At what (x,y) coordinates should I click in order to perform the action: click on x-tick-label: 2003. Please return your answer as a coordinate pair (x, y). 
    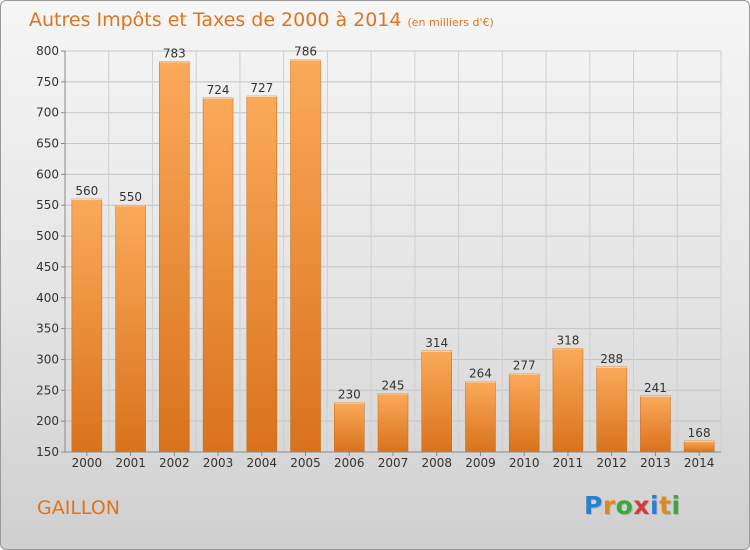
    Looking at the image, I should click on (218, 463).